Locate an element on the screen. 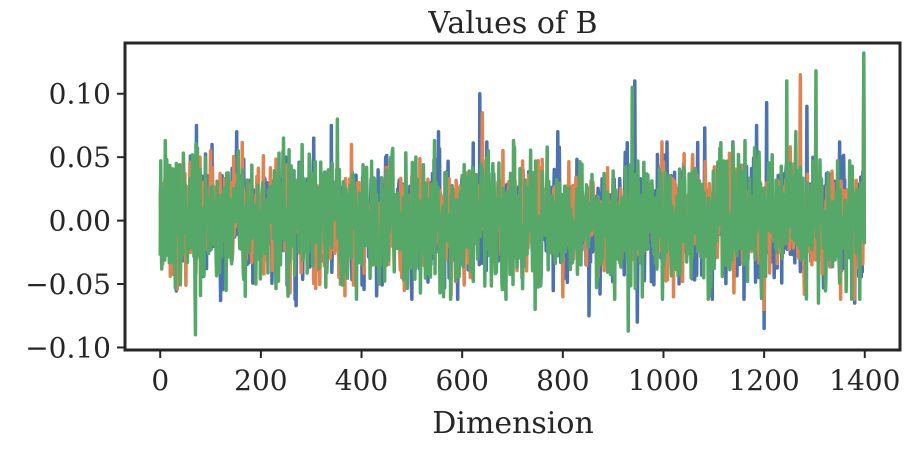 Image resolution: width=915 pixels, height=451 pixels. x-tick-label: 400 is located at coordinates (361, 380).